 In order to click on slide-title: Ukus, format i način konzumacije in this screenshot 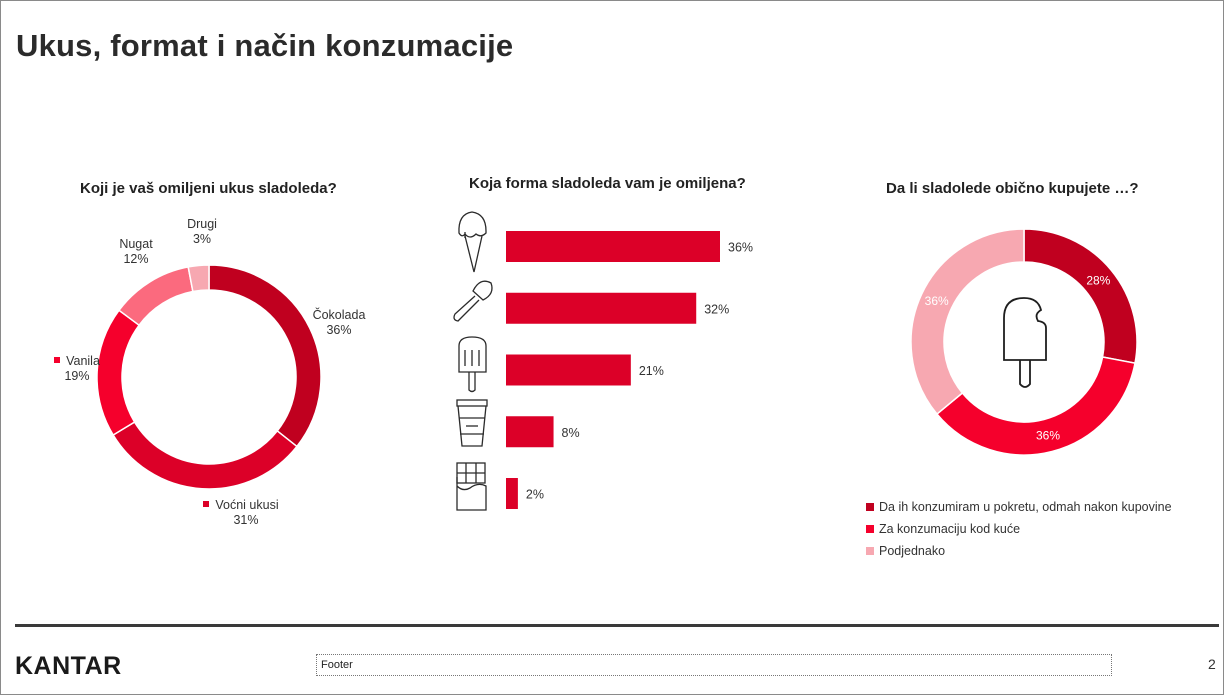, I will do `click(265, 45)`.